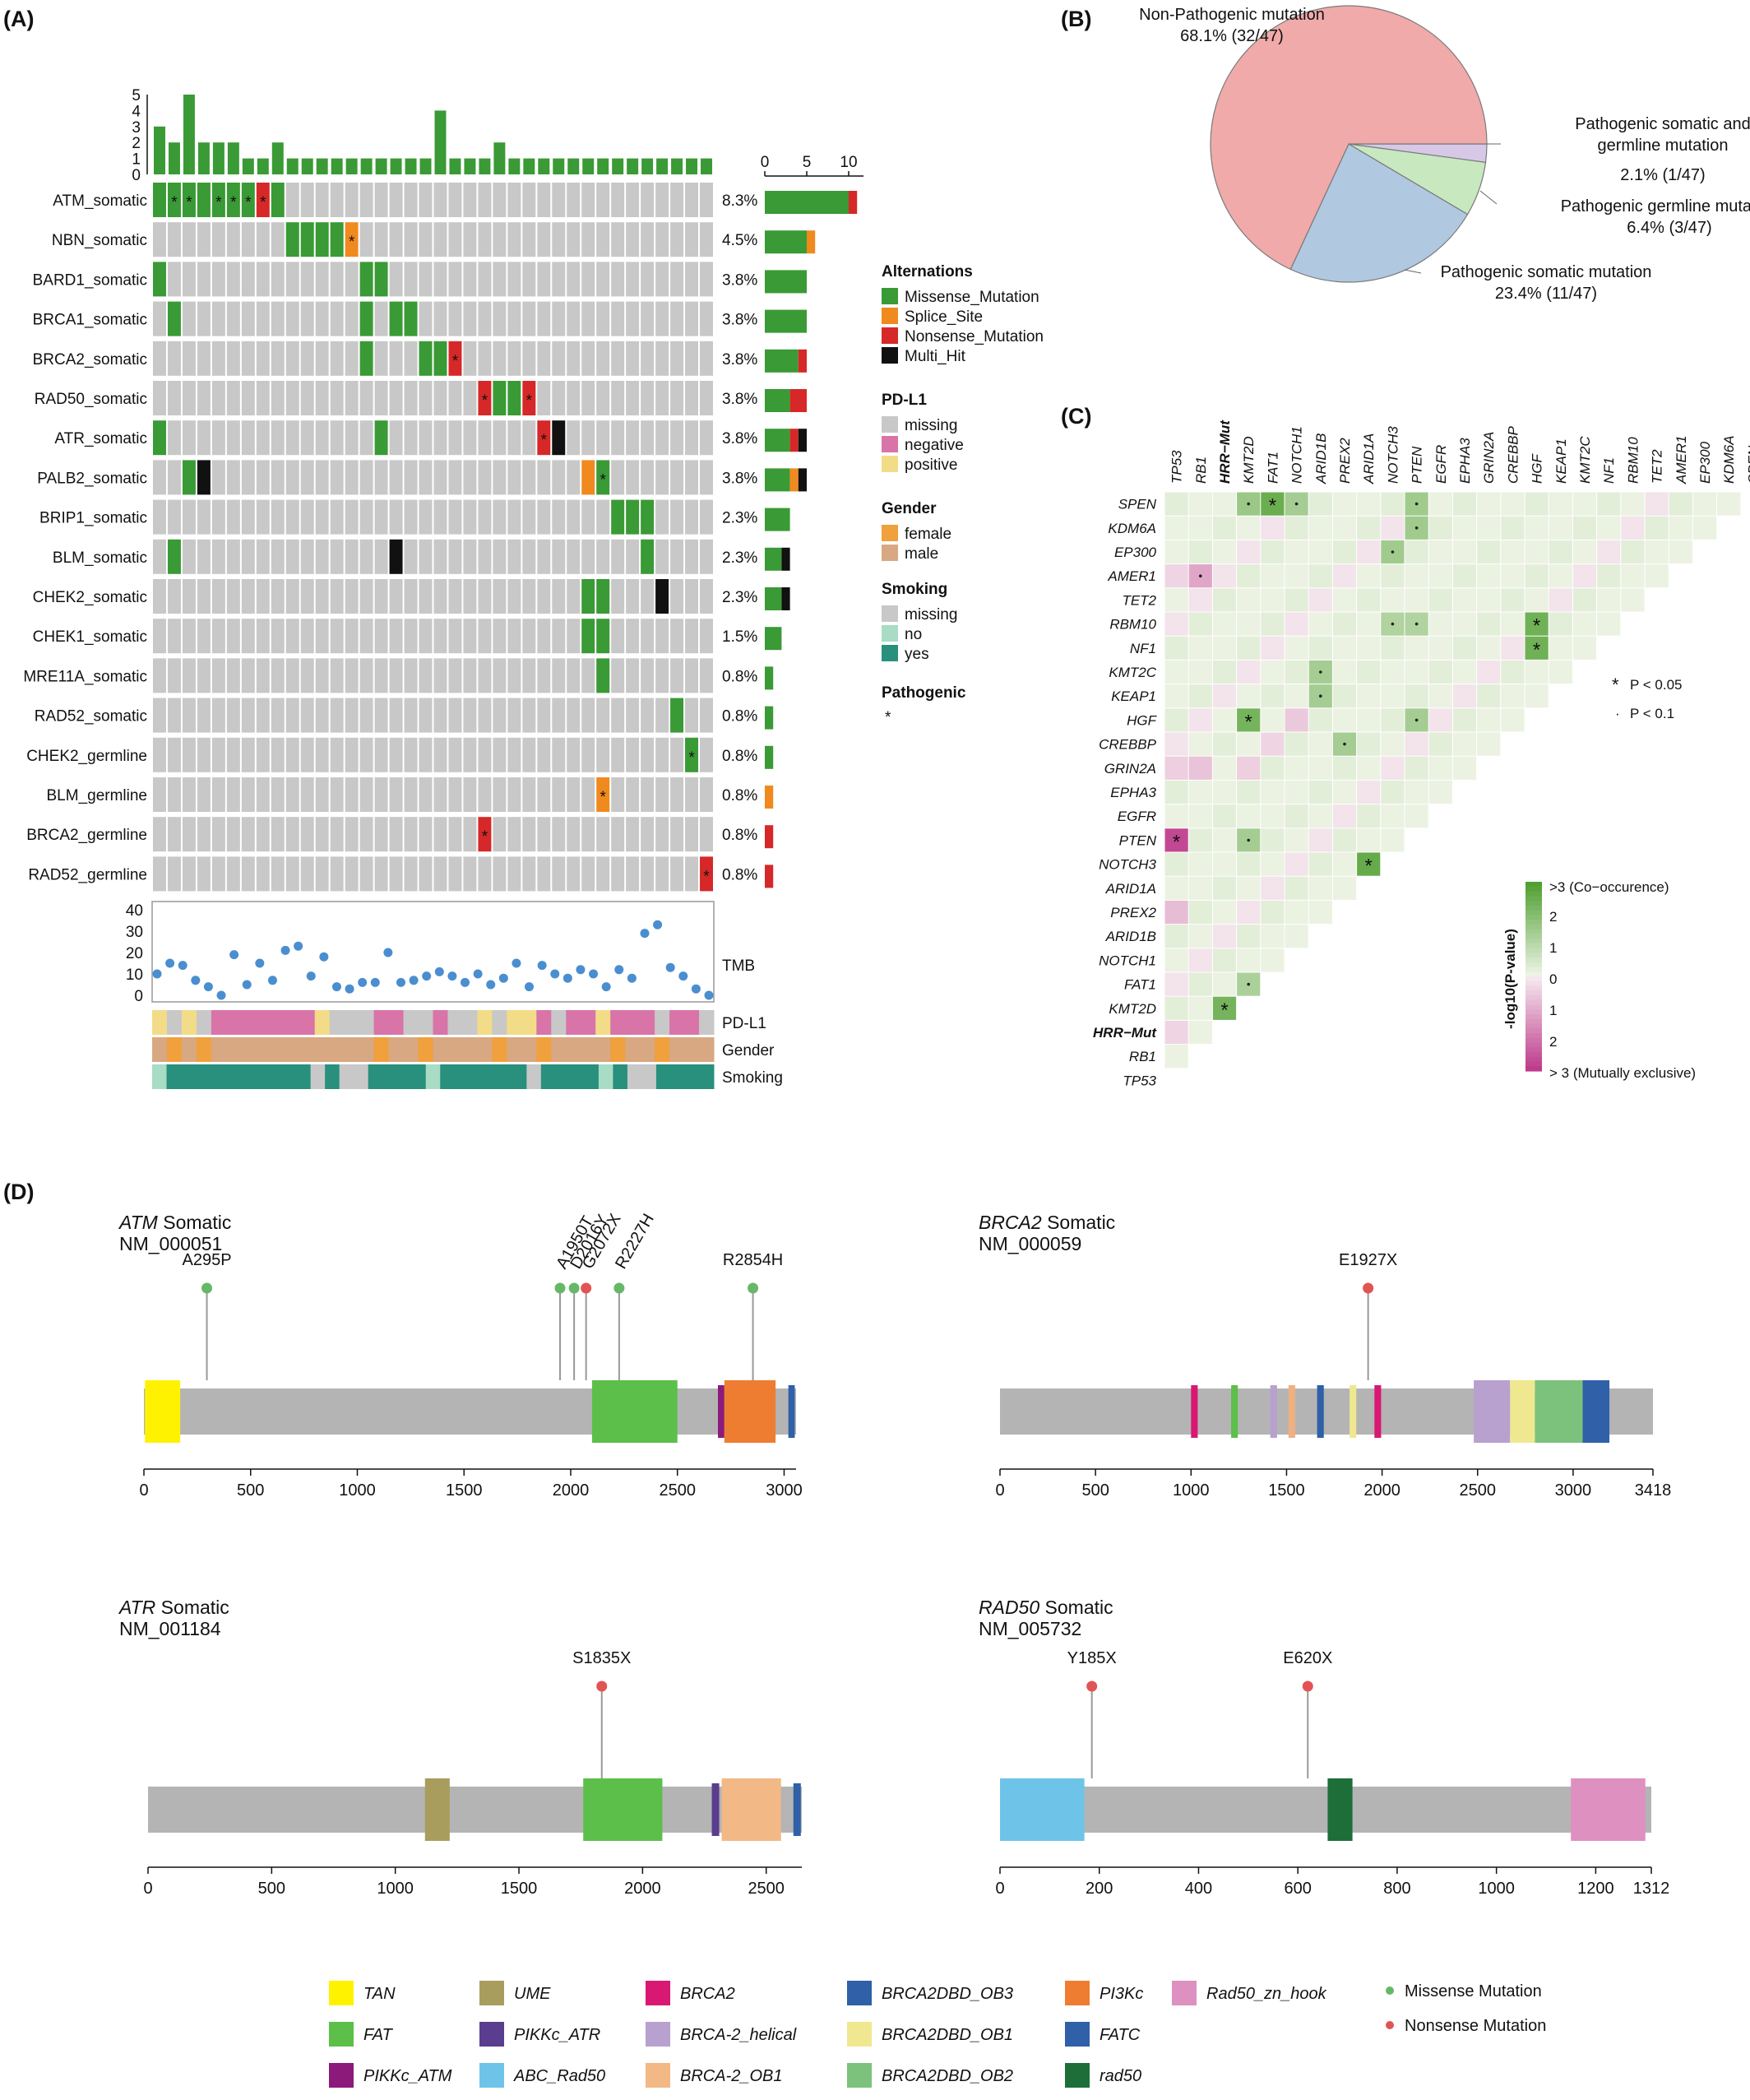  What do you see at coordinates (1128, 745) in the screenshot?
I see `heatmap-row-label: CREBBP` at bounding box center [1128, 745].